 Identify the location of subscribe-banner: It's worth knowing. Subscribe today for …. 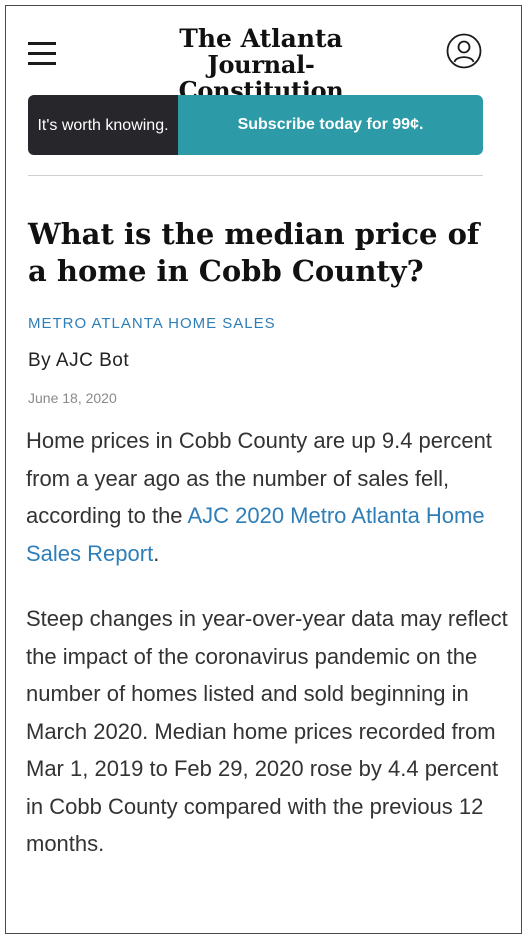
(255, 125).